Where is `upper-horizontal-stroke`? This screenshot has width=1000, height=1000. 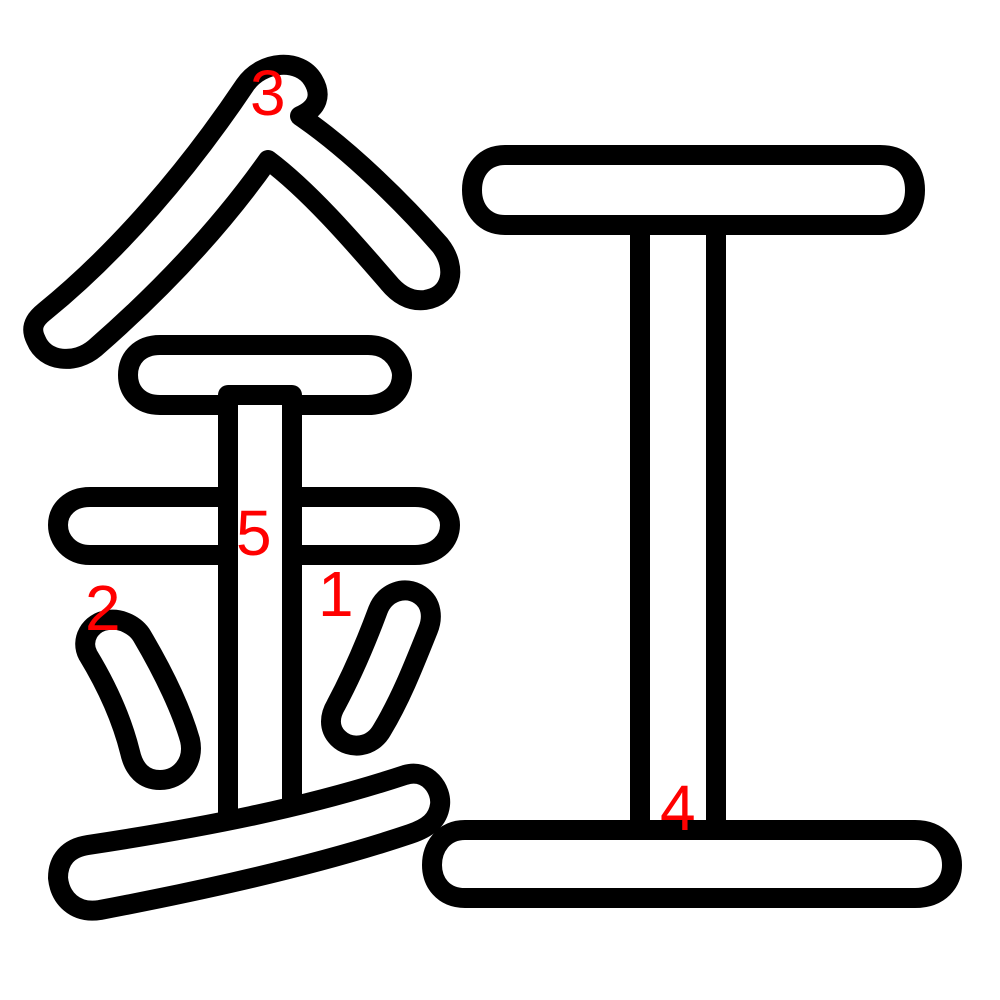
upper-horizontal-stroke is located at coordinates (265, 375).